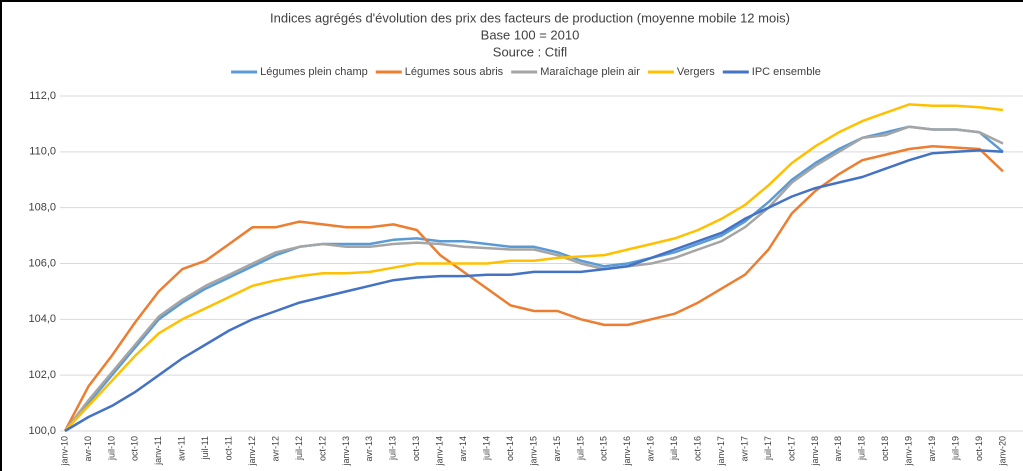 This screenshot has width=1023, height=471. Describe the element at coordinates (486, 448) in the screenshot. I see `x-tick-label: juil-14` at that location.